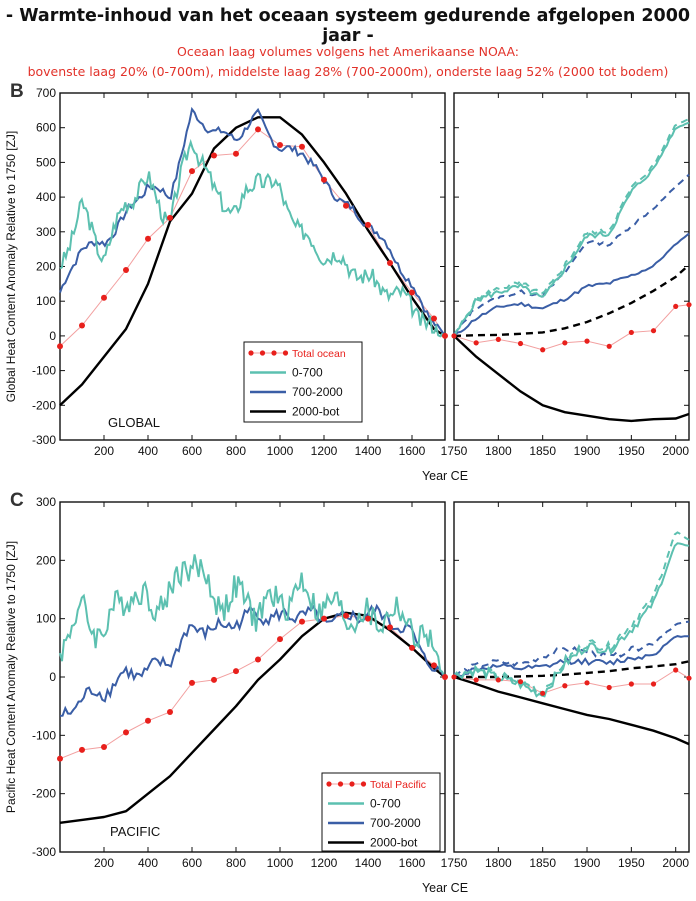 The width and height of the screenshot is (696, 901). I want to click on x-tick-label: 2000, so click(675, 451).